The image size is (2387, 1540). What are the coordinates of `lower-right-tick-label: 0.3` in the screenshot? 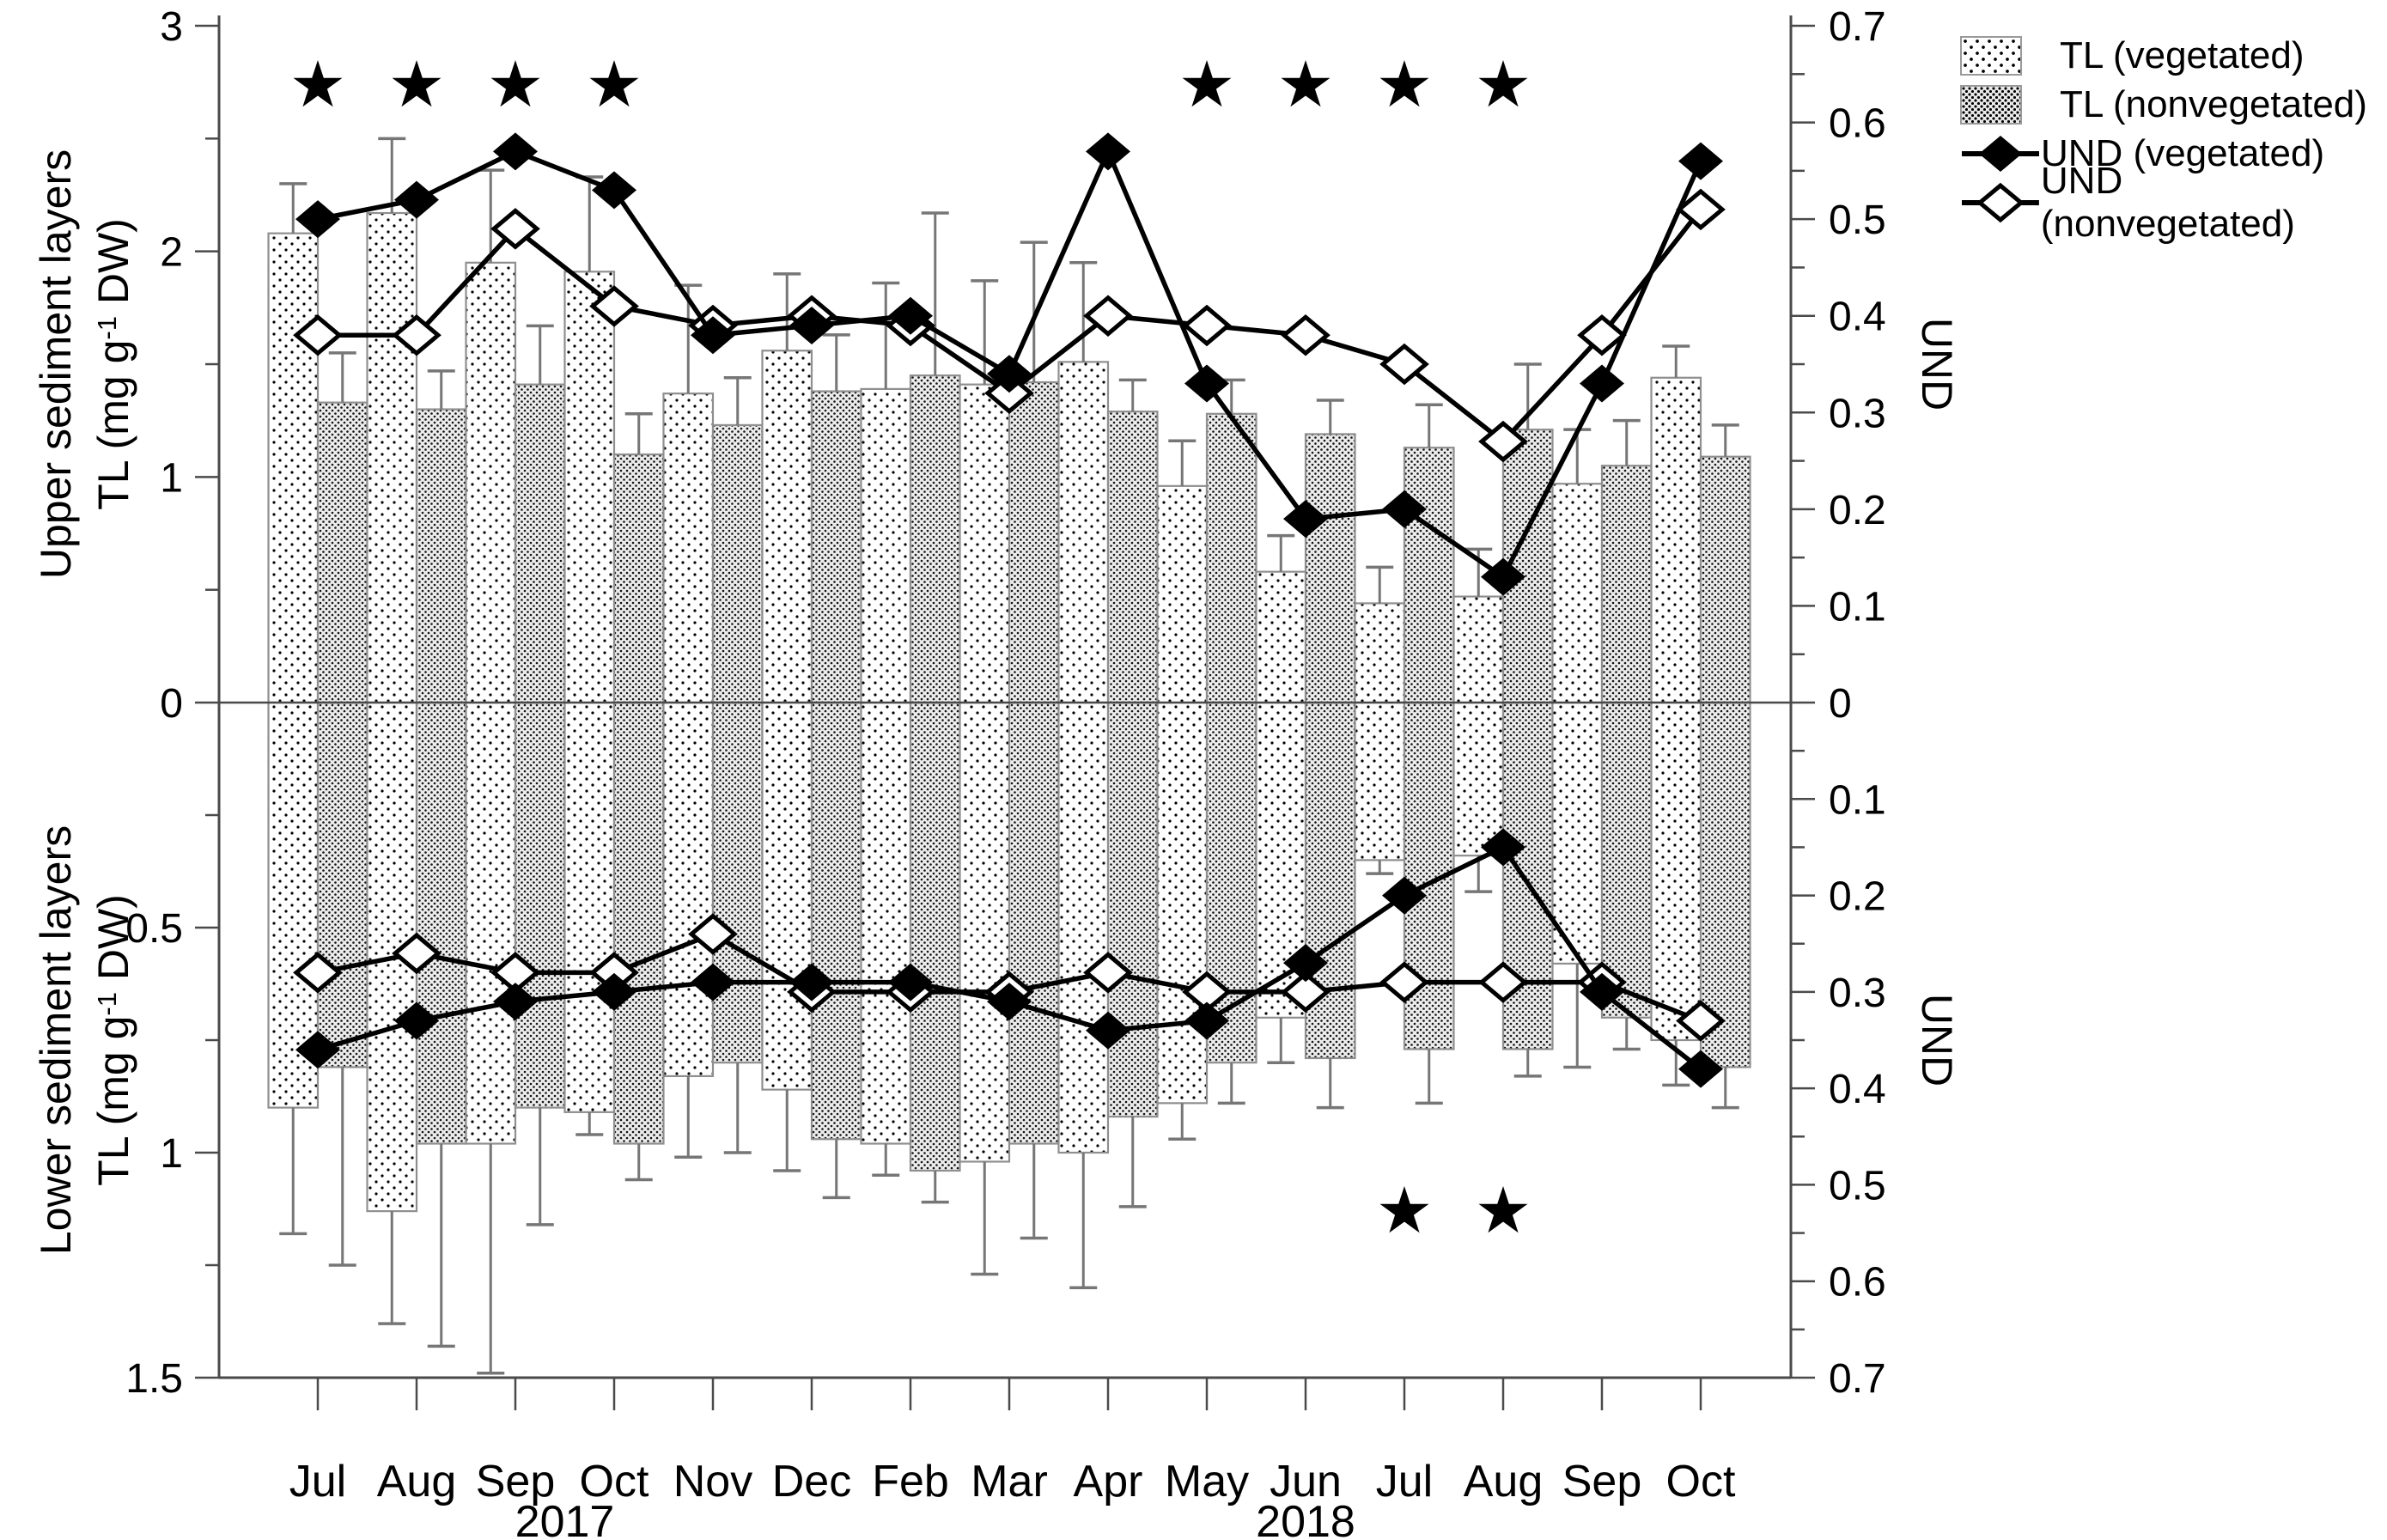 It's located at (1857, 993).